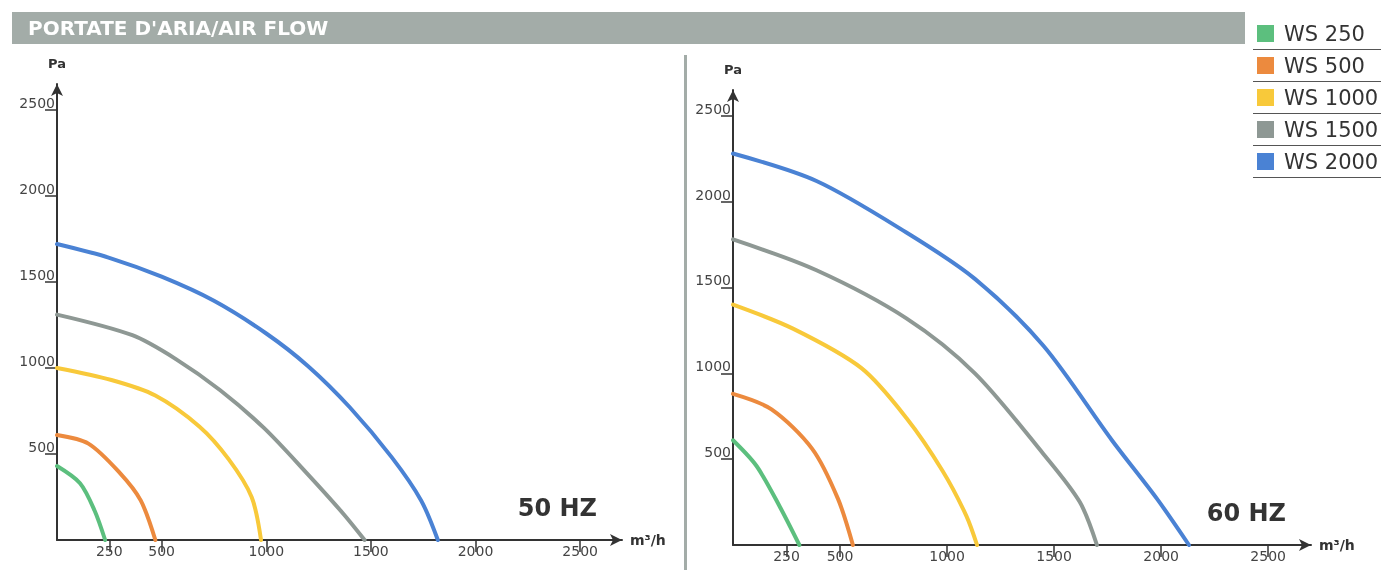 This screenshot has height=576, width=1381. What do you see at coordinates (1331, 161) in the screenshot?
I see `legend-label: WS 2000` at bounding box center [1331, 161].